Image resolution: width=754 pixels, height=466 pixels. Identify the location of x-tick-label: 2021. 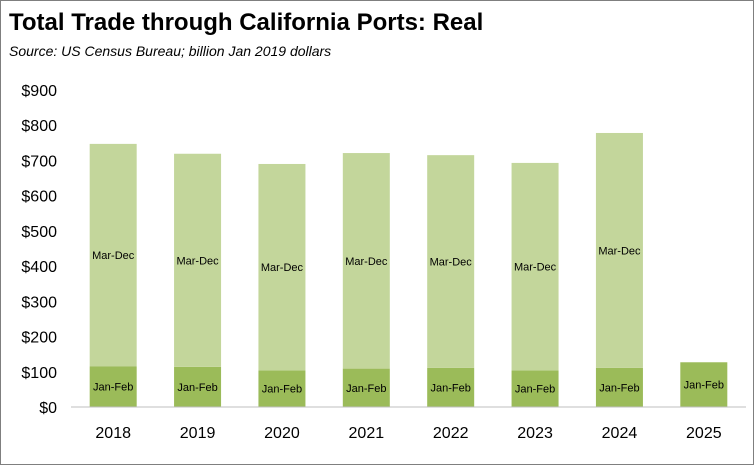
(367, 433).